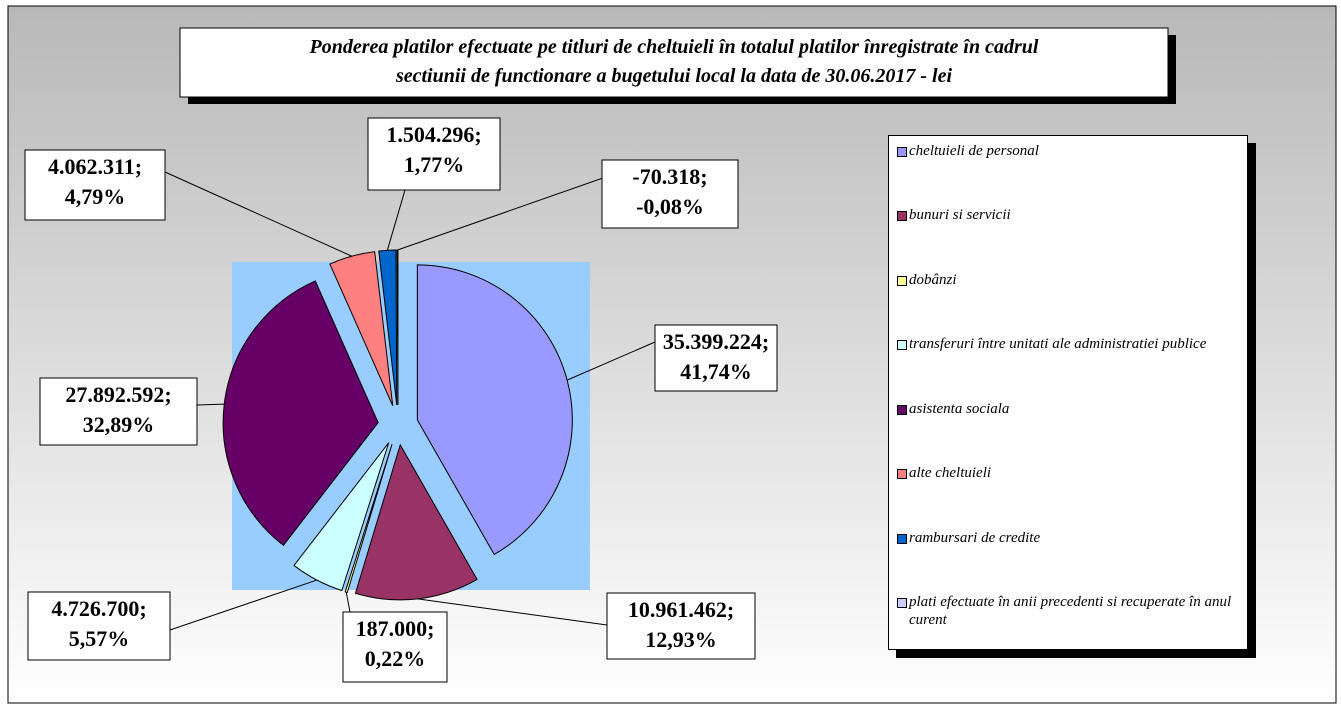 Image resolution: width=1341 pixels, height=706 pixels. What do you see at coordinates (99, 638) in the screenshot?
I see `data-label: 5,57%` at bounding box center [99, 638].